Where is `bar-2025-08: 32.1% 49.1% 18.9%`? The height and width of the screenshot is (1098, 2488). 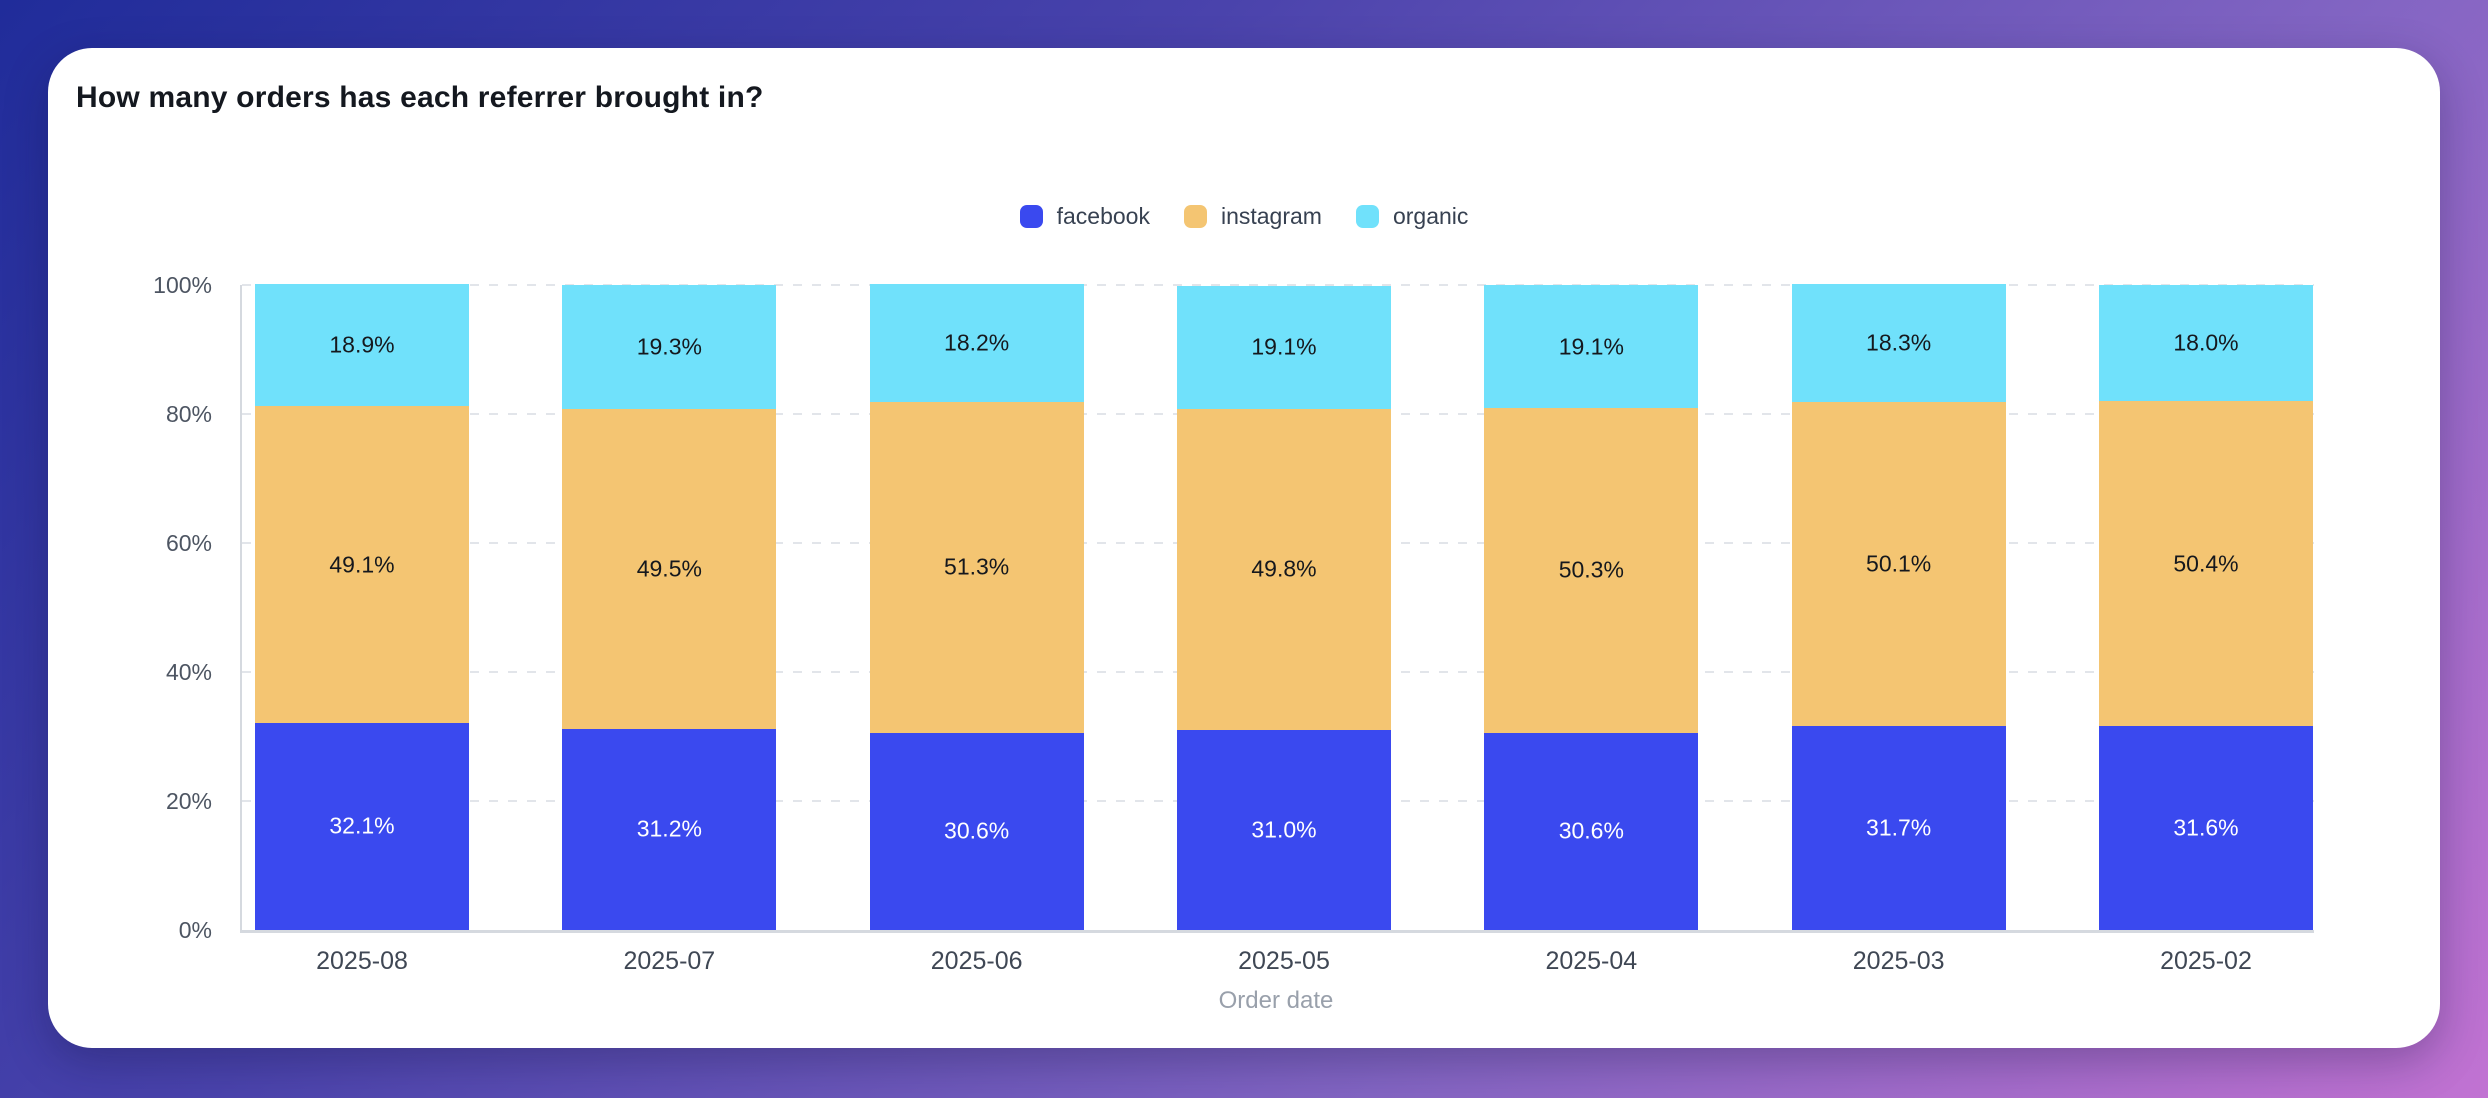
bar-2025-08: 32.1% 49.1% 18.9% is located at coordinates (362, 607).